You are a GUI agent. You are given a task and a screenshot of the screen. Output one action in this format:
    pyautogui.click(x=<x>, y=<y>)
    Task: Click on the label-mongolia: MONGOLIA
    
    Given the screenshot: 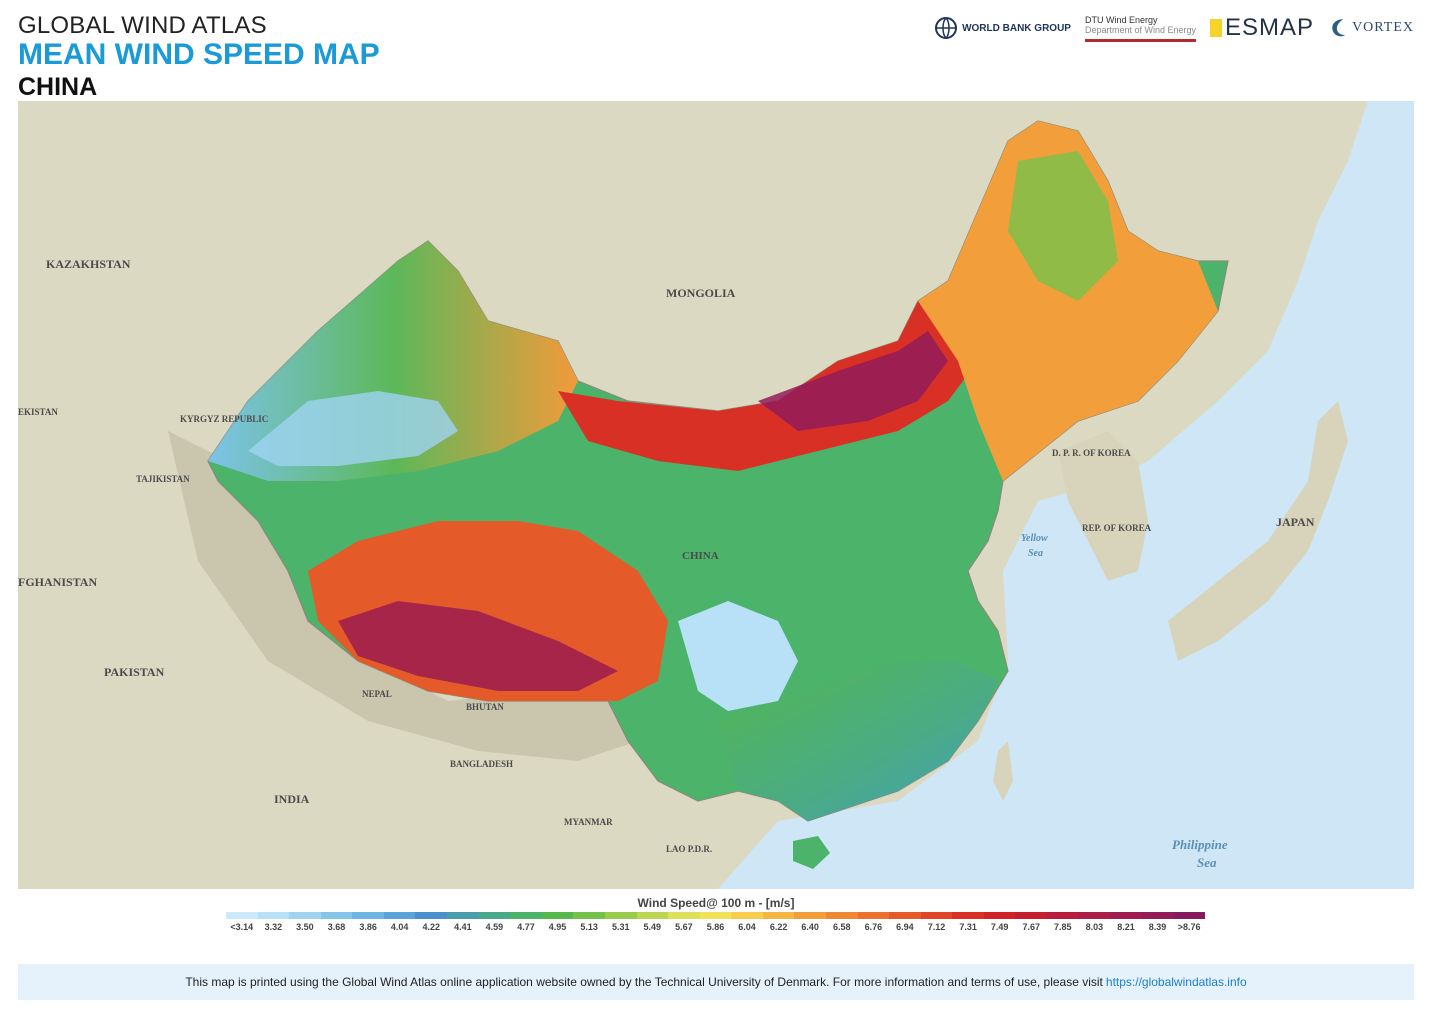 What is the action you would take?
    pyautogui.click(x=701, y=293)
    